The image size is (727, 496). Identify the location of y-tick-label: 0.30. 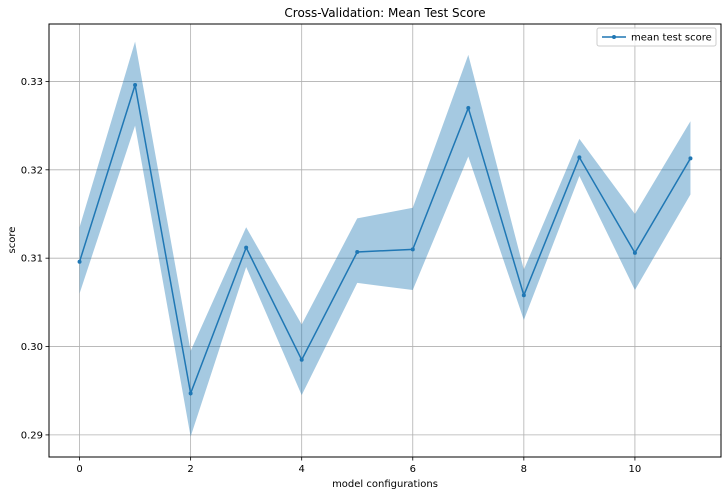
(32, 347).